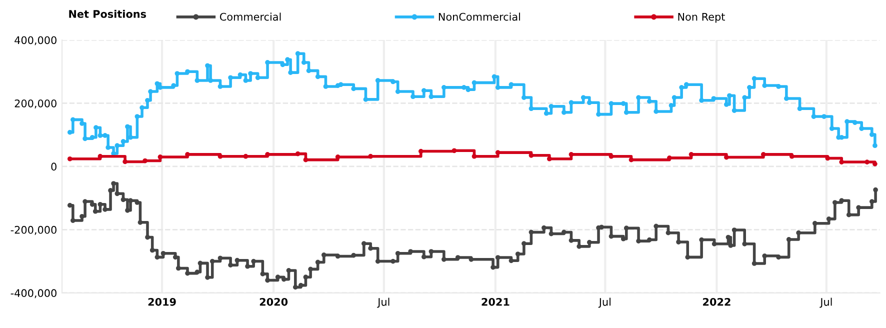 The image size is (886, 328). Describe the element at coordinates (479, 16) in the screenshot. I see `legend-label: NonCommercial` at that location.